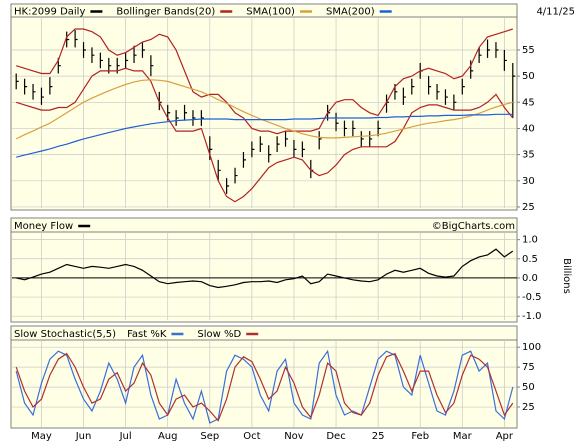 The width and height of the screenshot is (579, 444). What do you see at coordinates (209, 436) in the screenshot?
I see `x-tick-label: Sep` at bounding box center [209, 436].